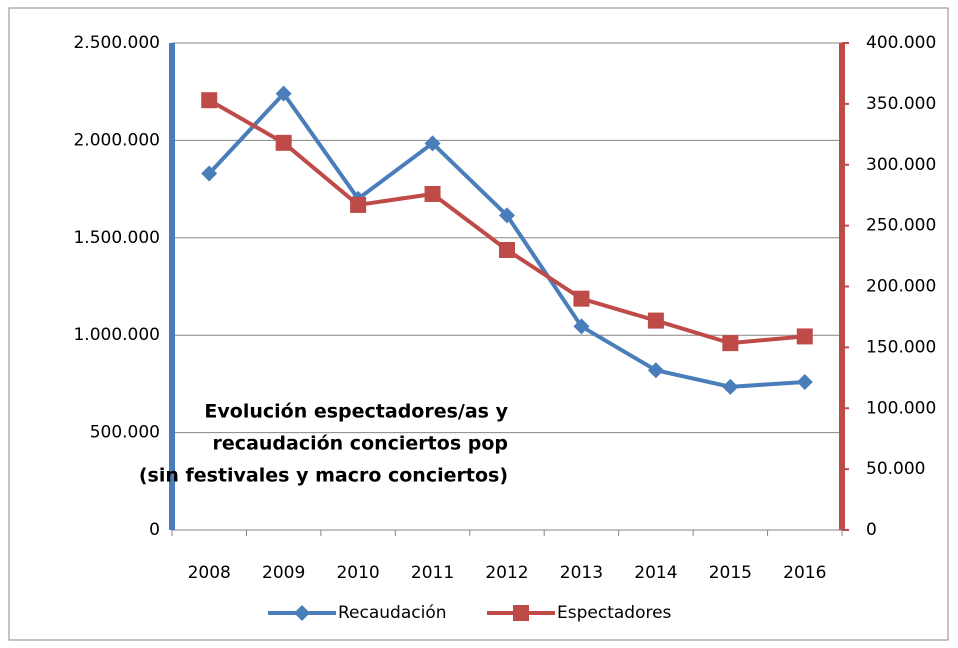  I want to click on chart-title: (sin festivales y macro conciertos), so click(323, 476).